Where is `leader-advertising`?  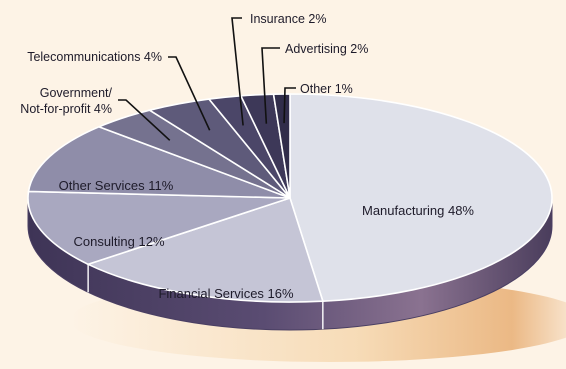 leader-advertising is located at coordinates (270, 85).